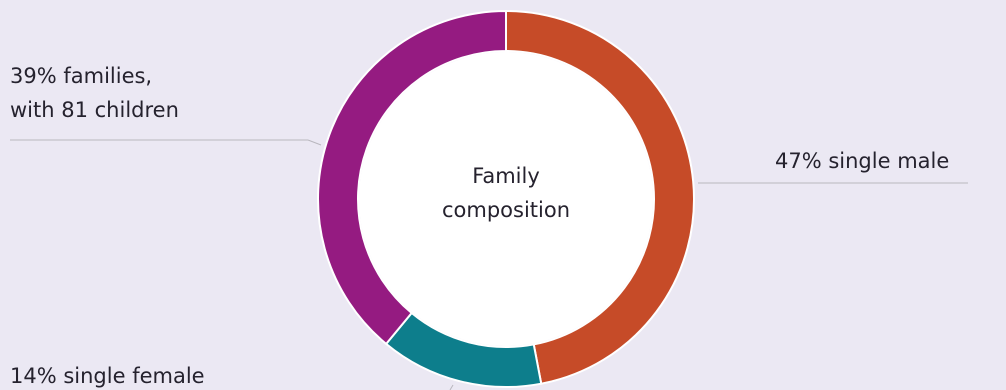 The height and width of the screenshot is (390, 1006). Describe the element at coordinates (81, 76) in the screenshot. I see `slice-label-families-line1: 39% families,` at that location.